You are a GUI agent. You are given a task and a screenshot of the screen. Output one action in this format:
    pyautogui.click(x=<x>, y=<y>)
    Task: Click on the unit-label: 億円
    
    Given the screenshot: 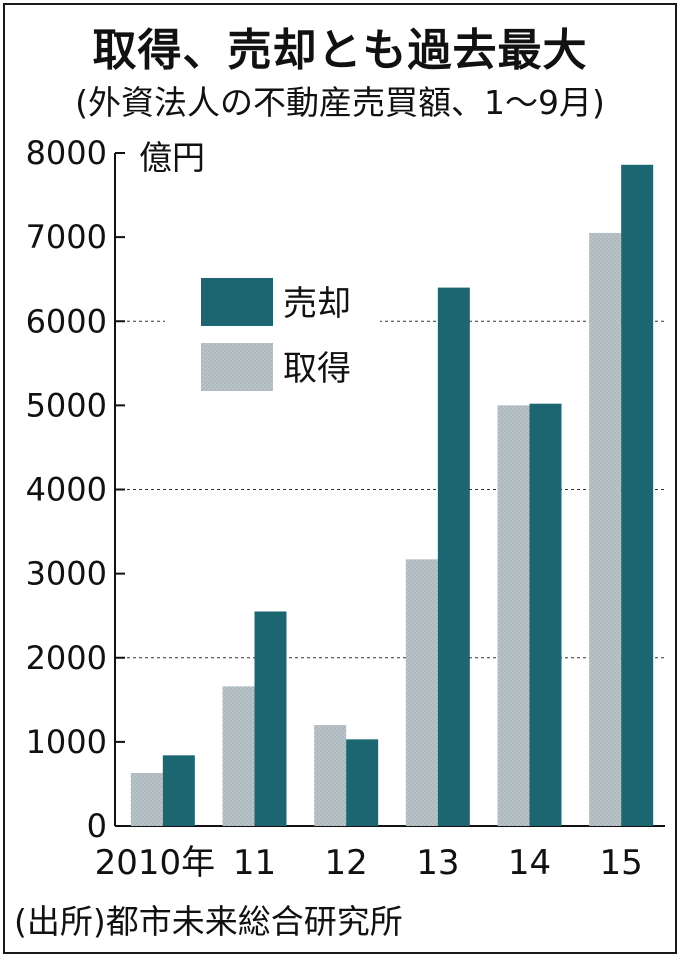 What is the action you would take?
    pyautogui.click(x=172, y=157)
    